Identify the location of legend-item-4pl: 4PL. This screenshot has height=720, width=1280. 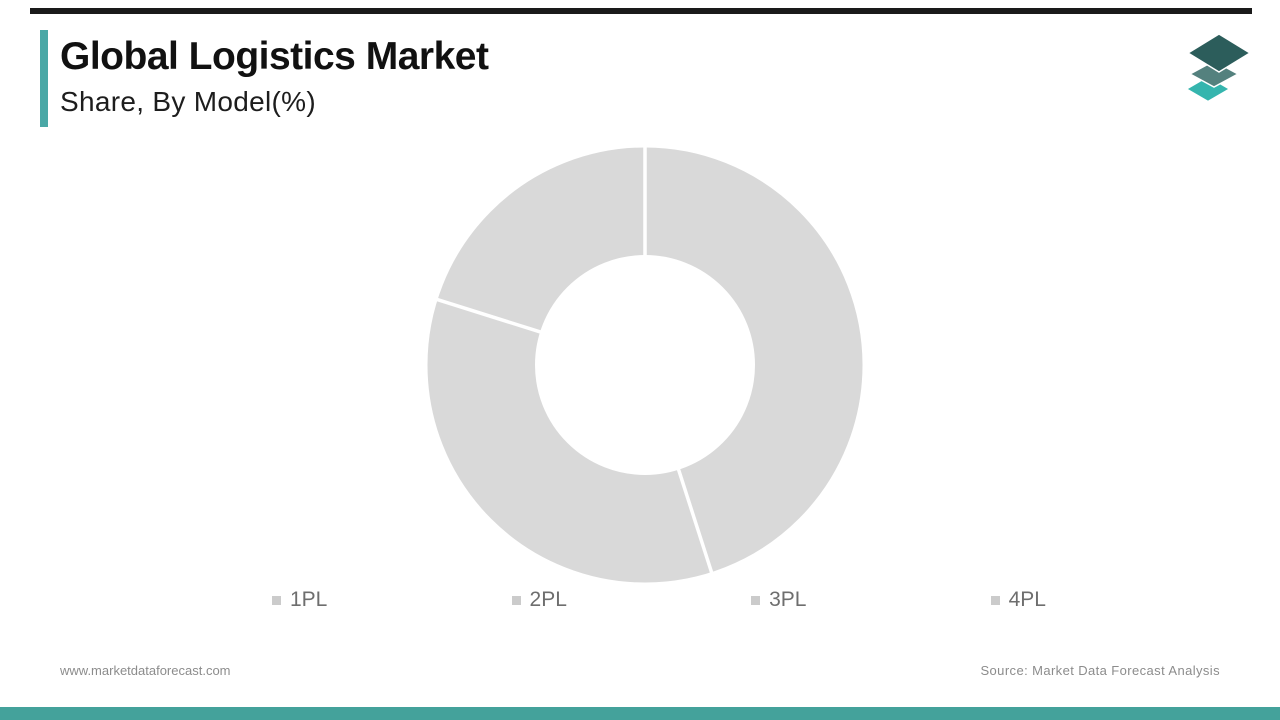
(1018, 600).